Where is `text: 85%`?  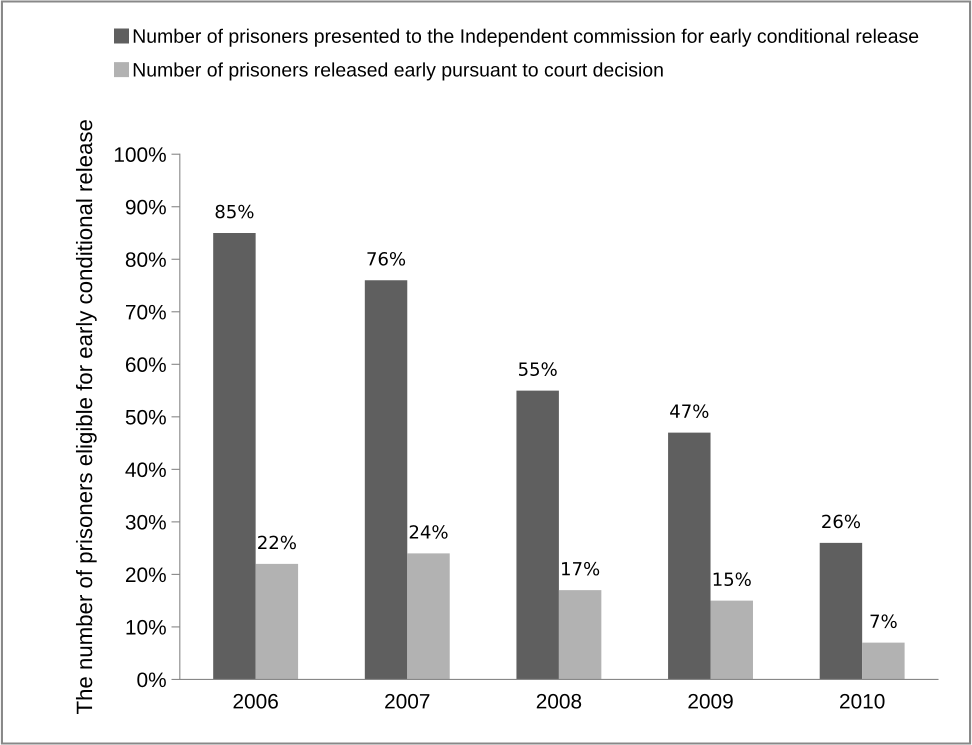
text: 85% is located at coordinates (235, 211).